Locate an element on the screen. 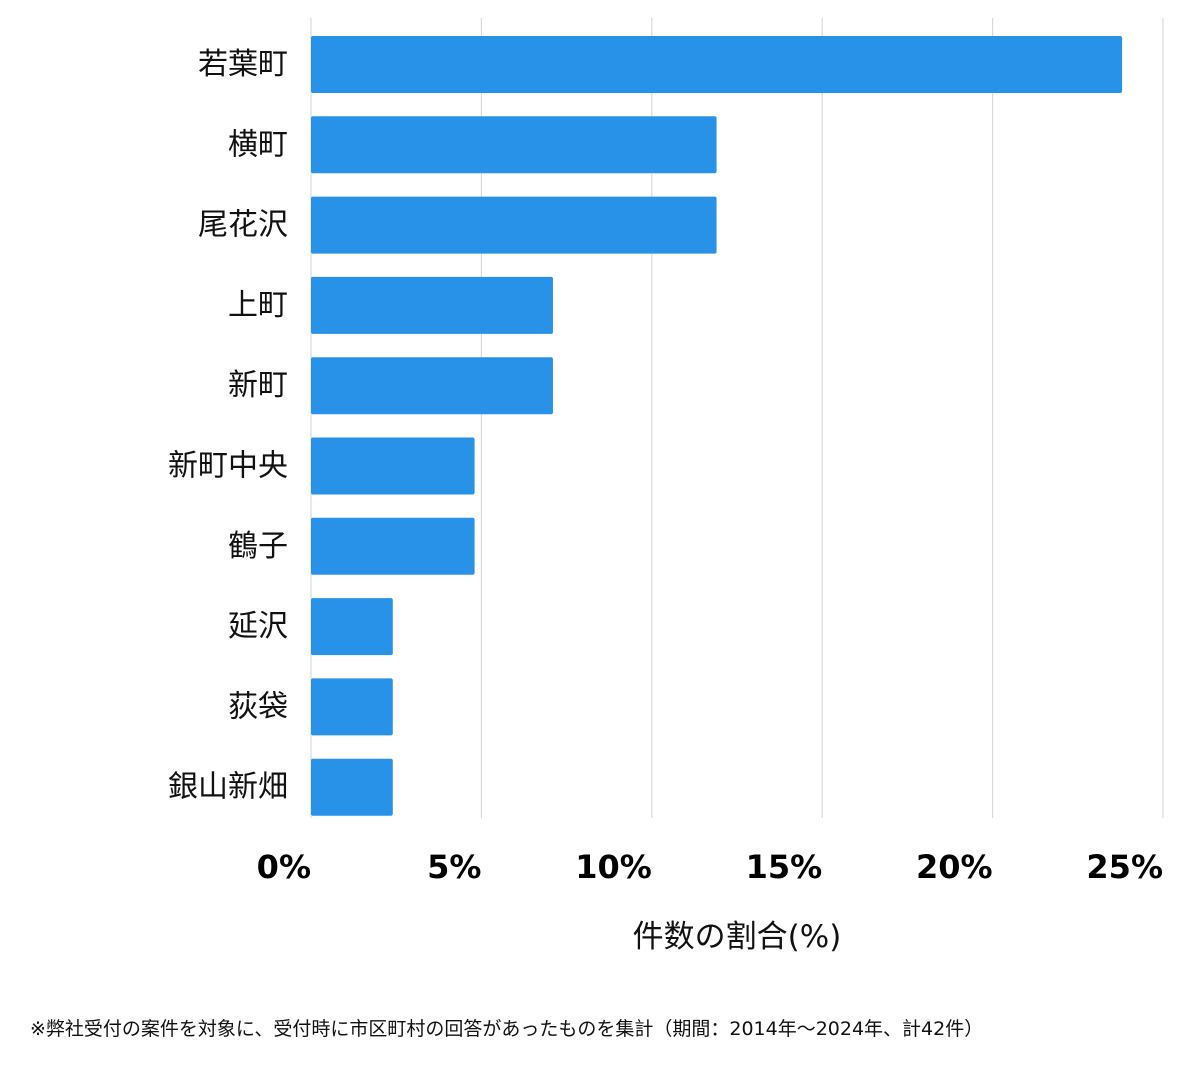 The width and height of the screenshot is (1200, 1069). x-axis-title: 件数の割合(%) is located at coordinates (737, 937).